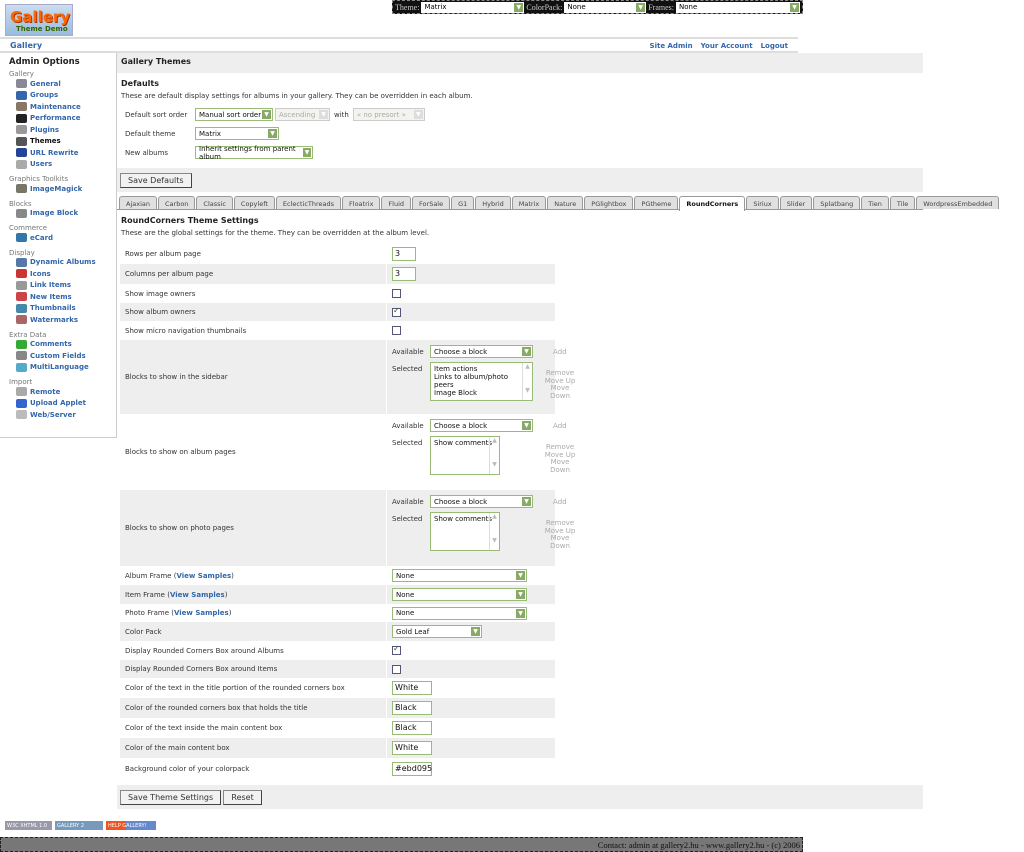  I want to click on tab-hybrid: Hybrid, so click(493, 202).